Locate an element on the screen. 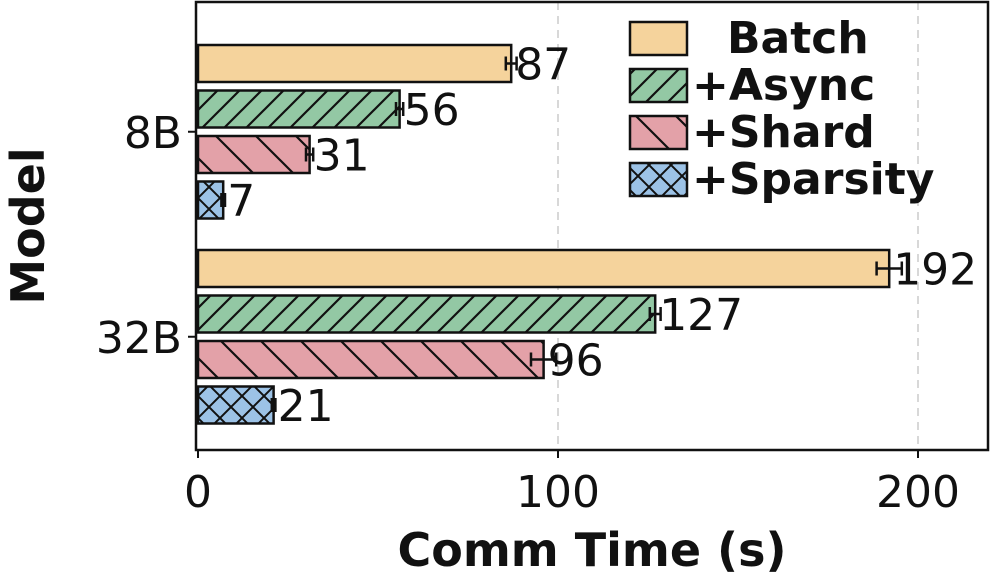 This screenshot has height=587, width=997. legend-swatch is located at coordinates (658, 38).